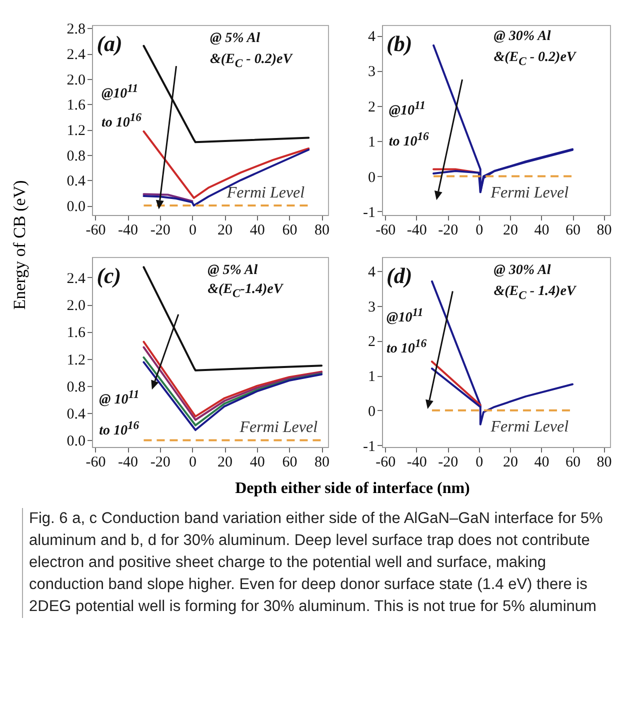 Image resolution: width=630 pixels, height=710 pixels. I want to click on y-axis-title: Energy of CB (eV), so click(20, 245).